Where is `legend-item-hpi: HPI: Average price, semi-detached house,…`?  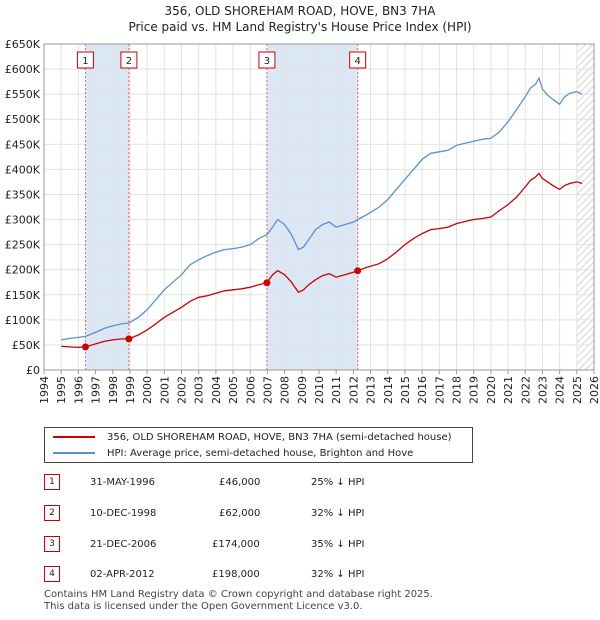
legend-item-hpi: HPI: Average price, semi-detached house,… is located at coordinates (233, 453).